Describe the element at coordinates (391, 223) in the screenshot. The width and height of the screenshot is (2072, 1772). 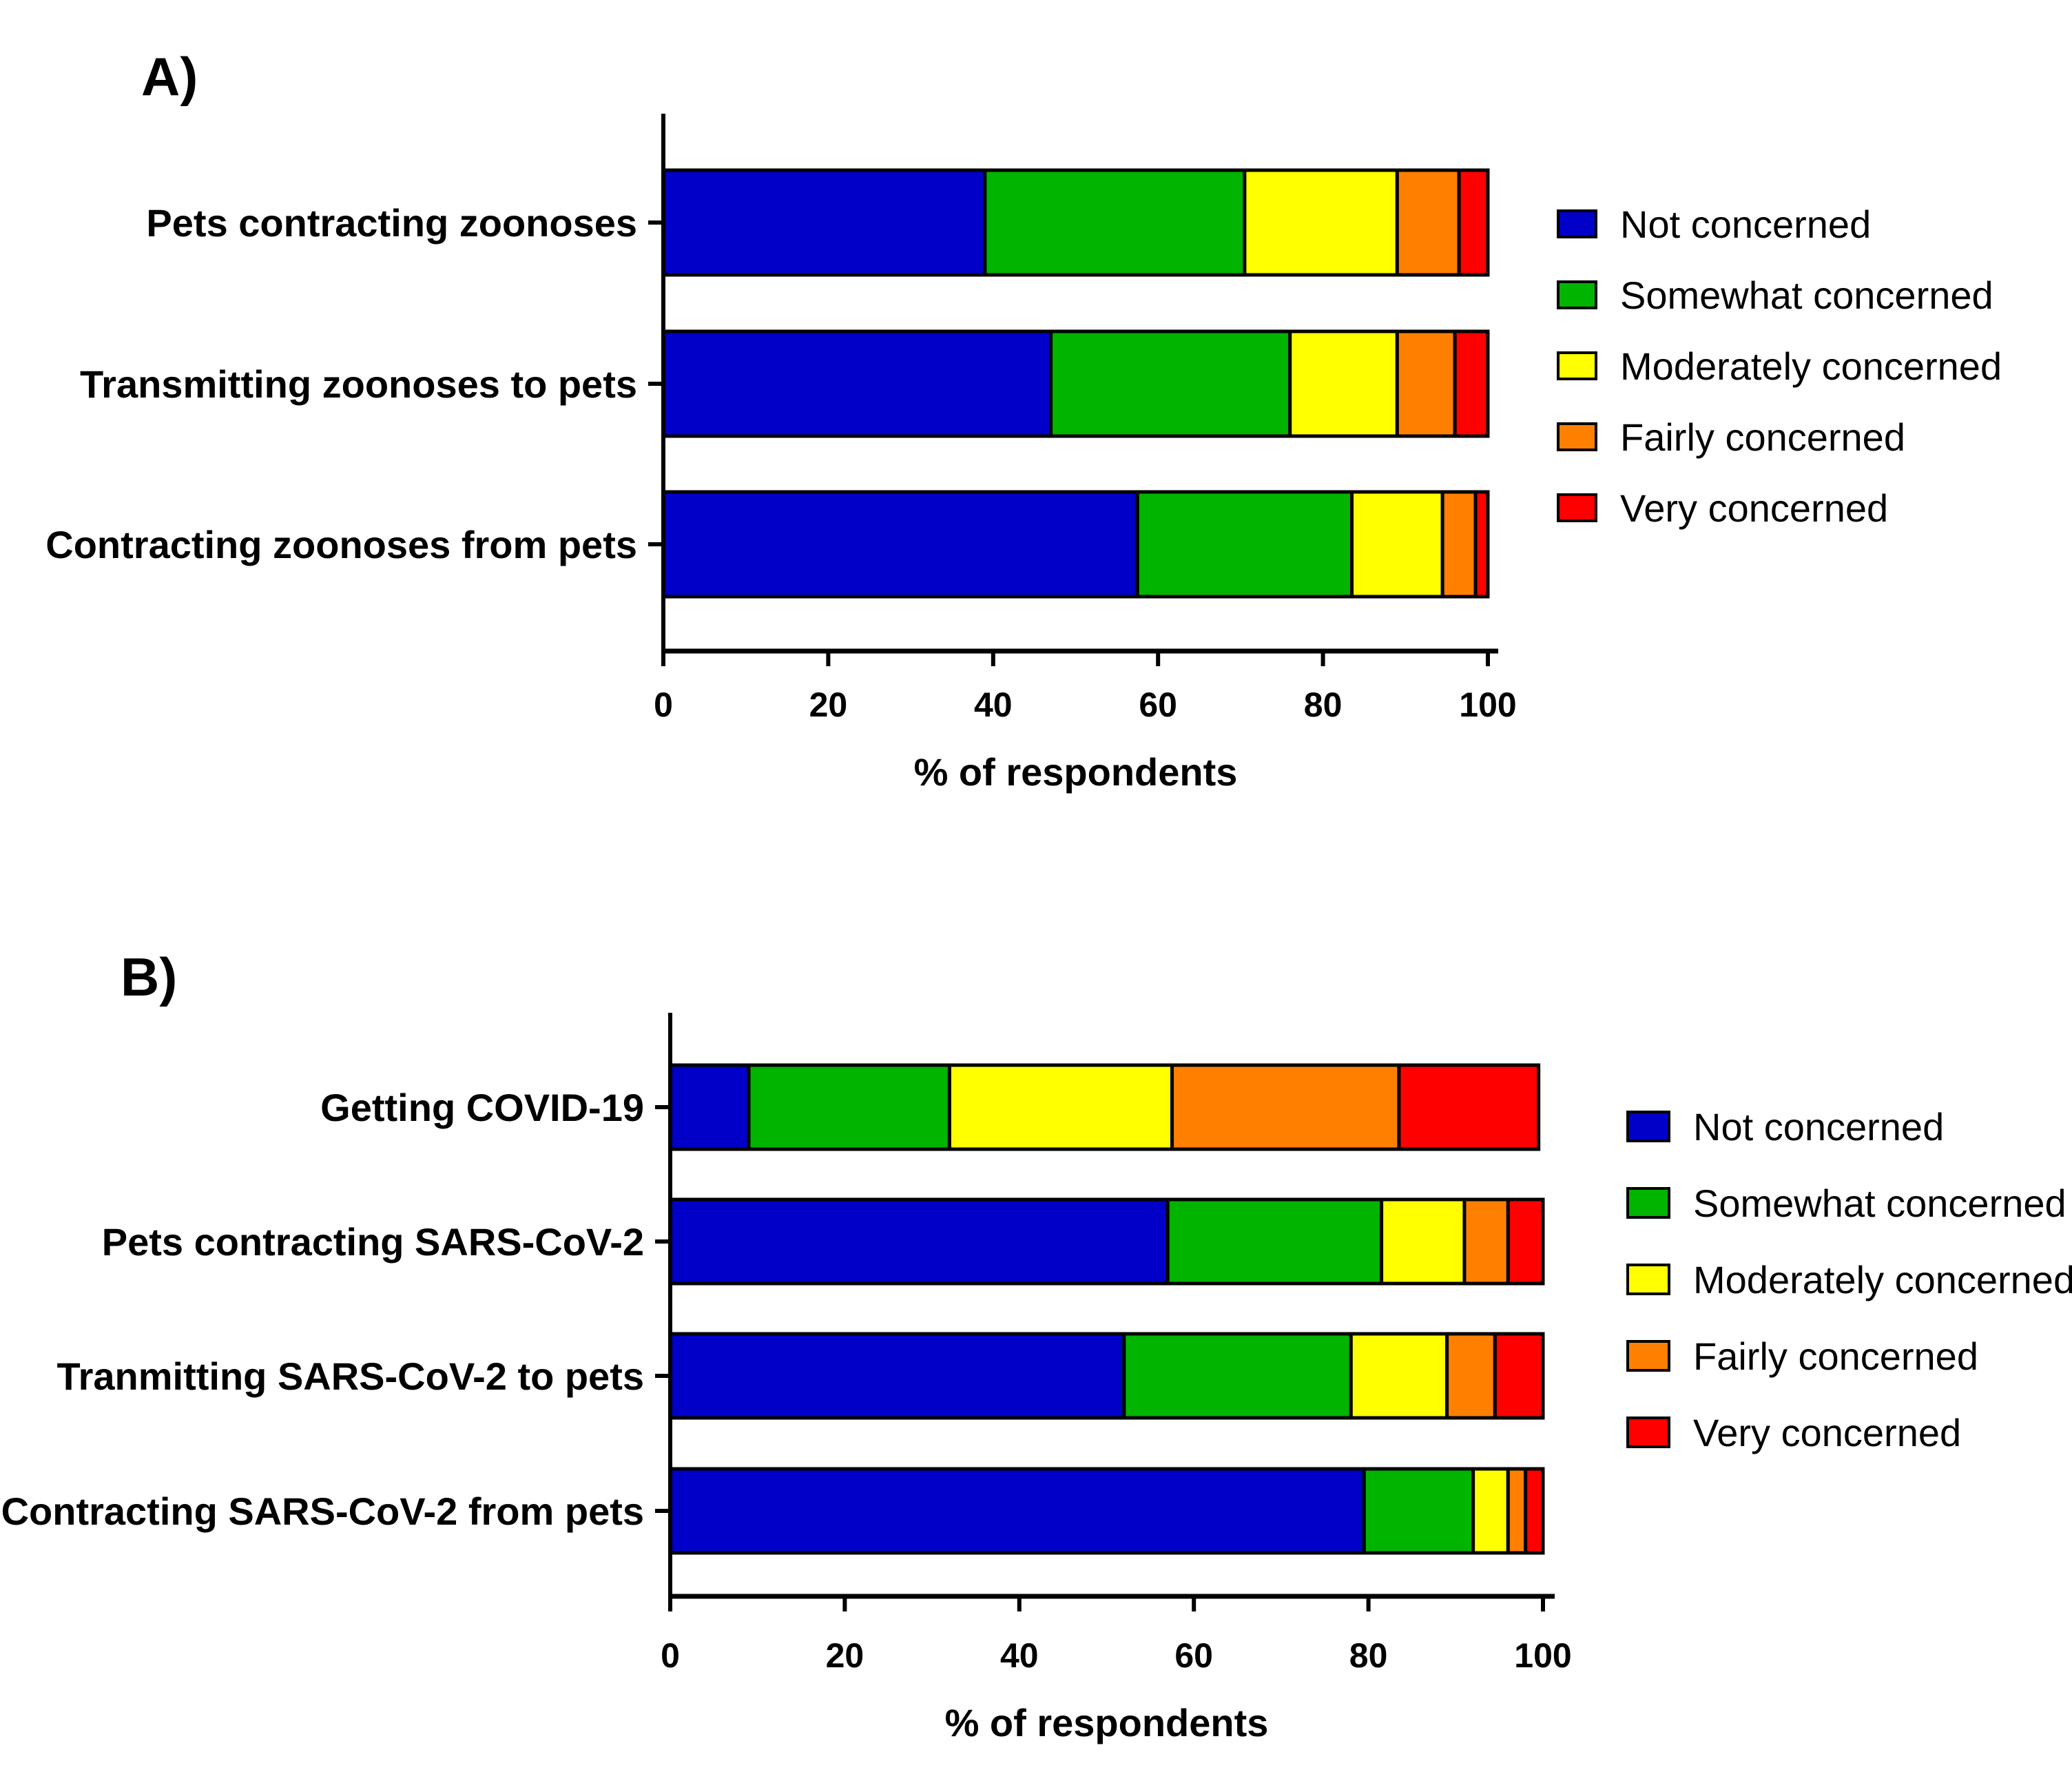
I see `panel-a-category-label: Pets contracting zoonoses` at that location.